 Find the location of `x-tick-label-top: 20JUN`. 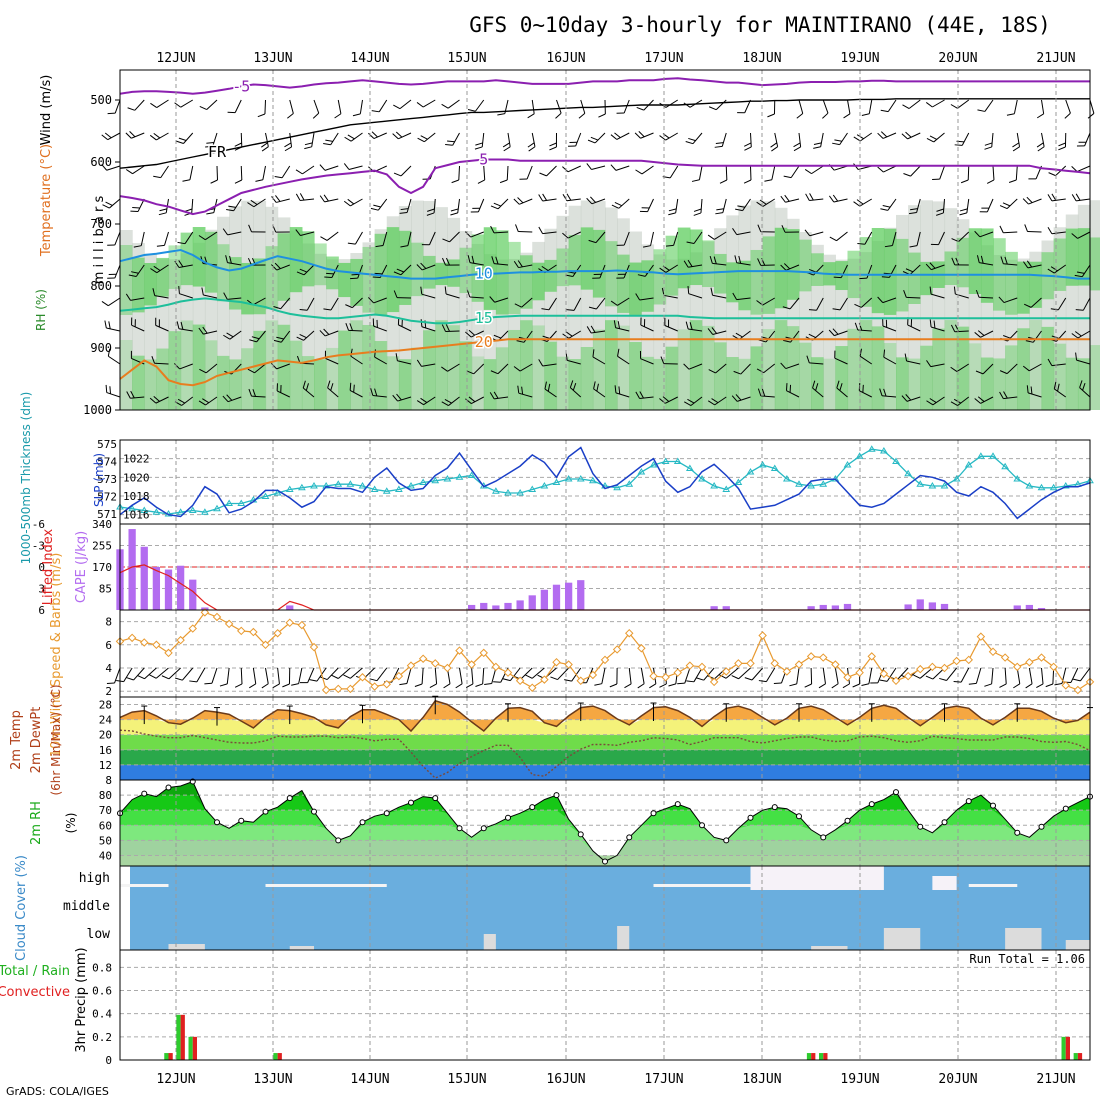

x-tick-label-top: 20JUN is located at coordinates (957, 58).